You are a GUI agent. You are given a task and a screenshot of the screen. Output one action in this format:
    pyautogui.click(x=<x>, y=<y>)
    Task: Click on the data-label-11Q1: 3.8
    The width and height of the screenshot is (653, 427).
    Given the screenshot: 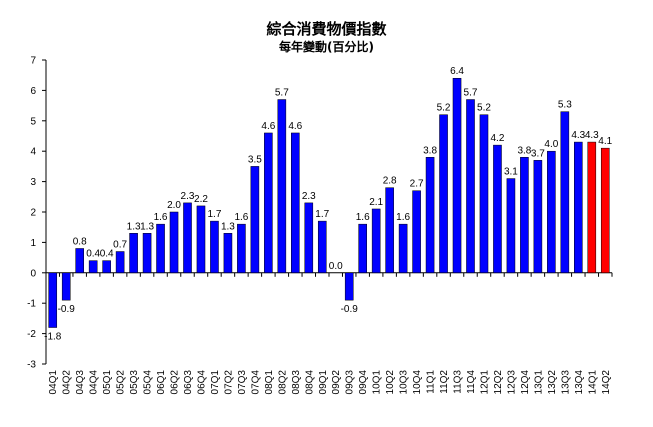 What is the action you would take?
    pyautogui.click(x=430, y=150)
    